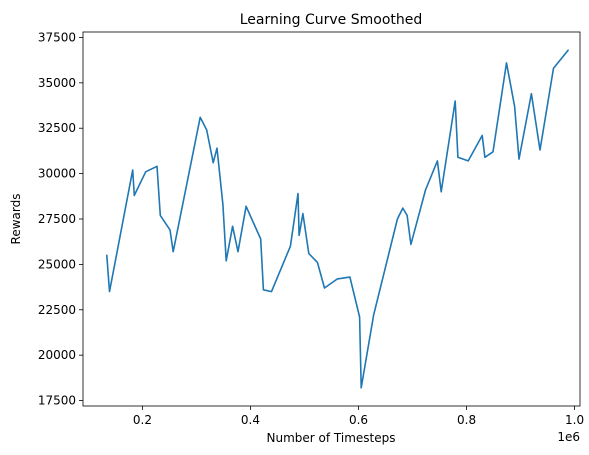 Image resolution: width=589 pixels, height=455 pixels. I want to click on y-axis-label: Rewards, so click(16, 219).